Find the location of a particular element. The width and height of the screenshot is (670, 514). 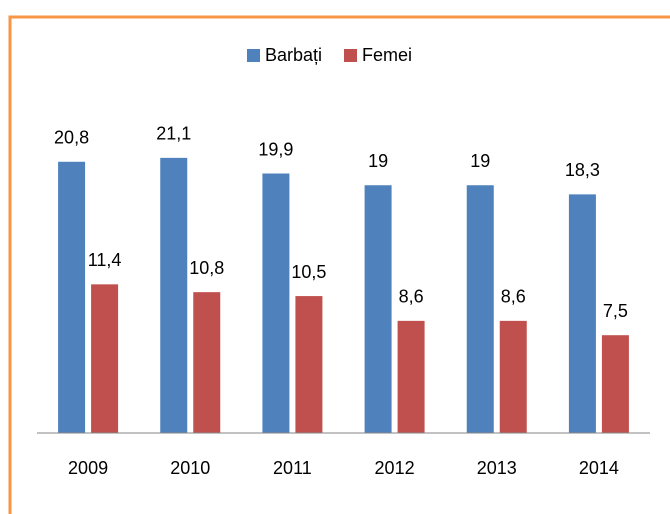

x-tick-label: 2012 is located at coordinates (395, 468).